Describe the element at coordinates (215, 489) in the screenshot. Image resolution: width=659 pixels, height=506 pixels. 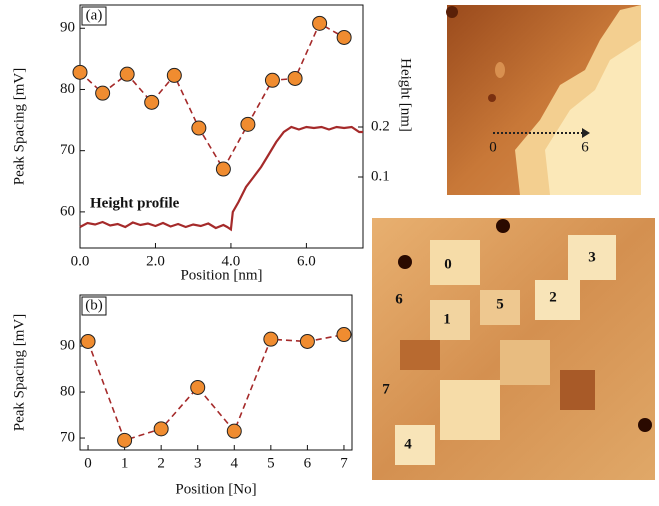
I see `x-axis-title: Position [No]` at that location.